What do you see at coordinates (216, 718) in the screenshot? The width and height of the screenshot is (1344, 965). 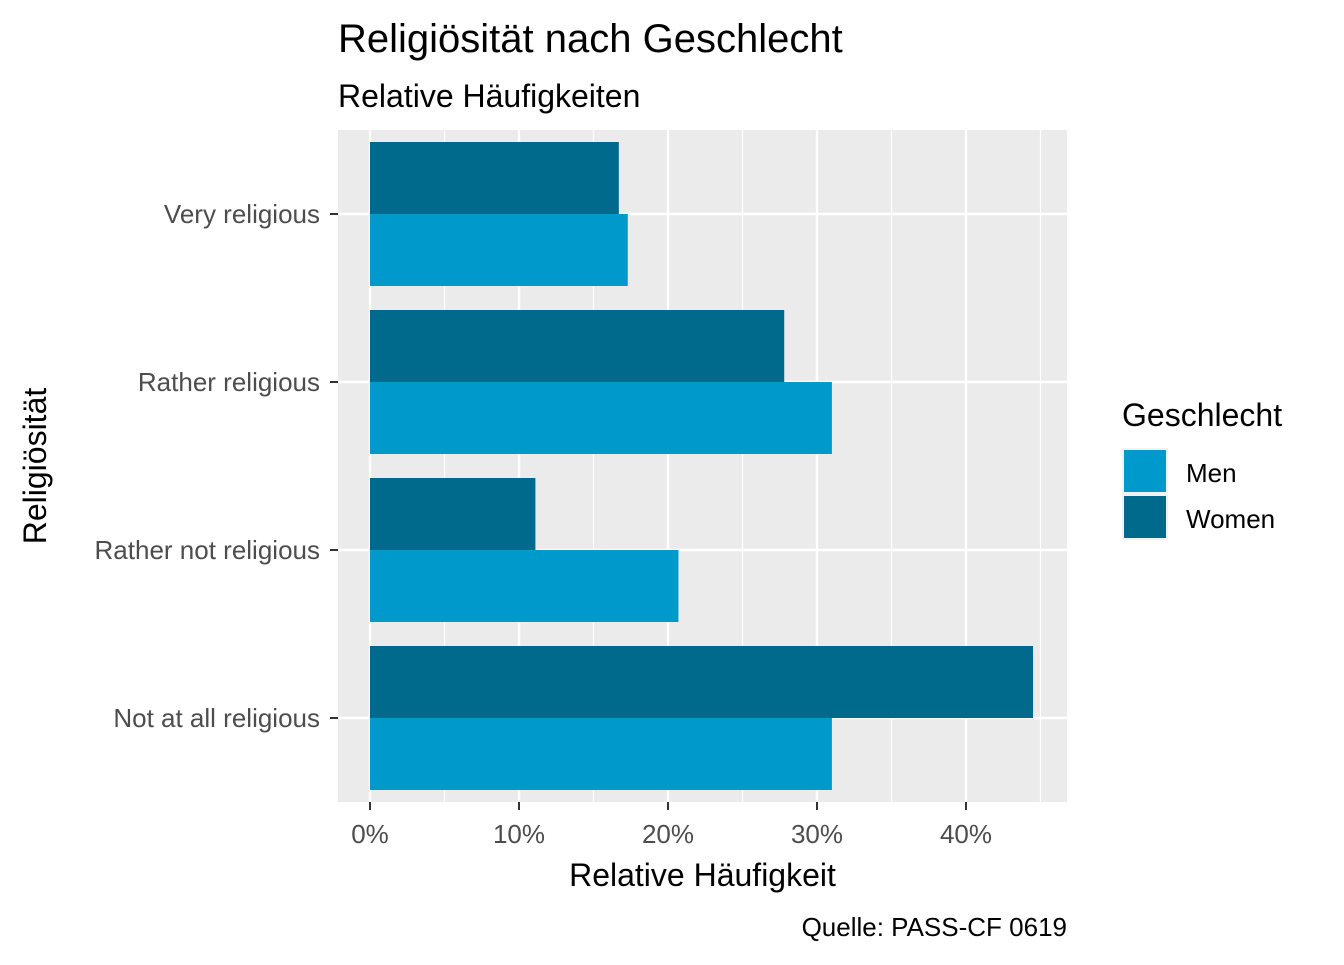 I see `y-tick-label: Not at all religious` at bounding box center [216, 718].